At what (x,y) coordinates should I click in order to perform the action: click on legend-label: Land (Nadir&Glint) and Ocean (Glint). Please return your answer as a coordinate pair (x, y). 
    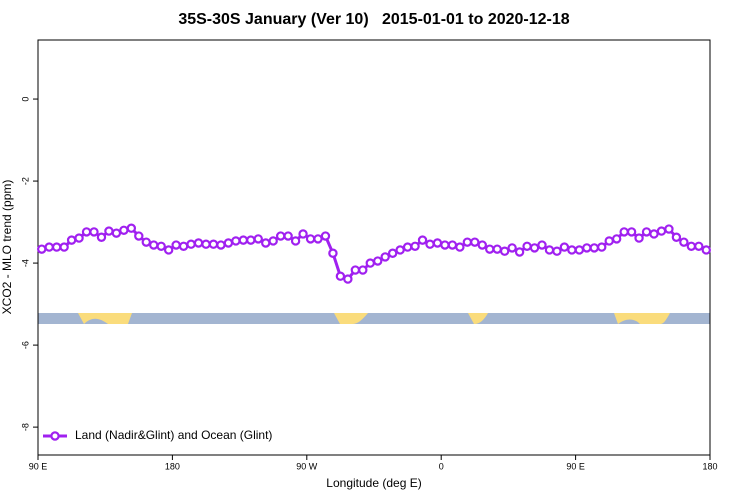
    Looking at the image, I should click on (173, 435).